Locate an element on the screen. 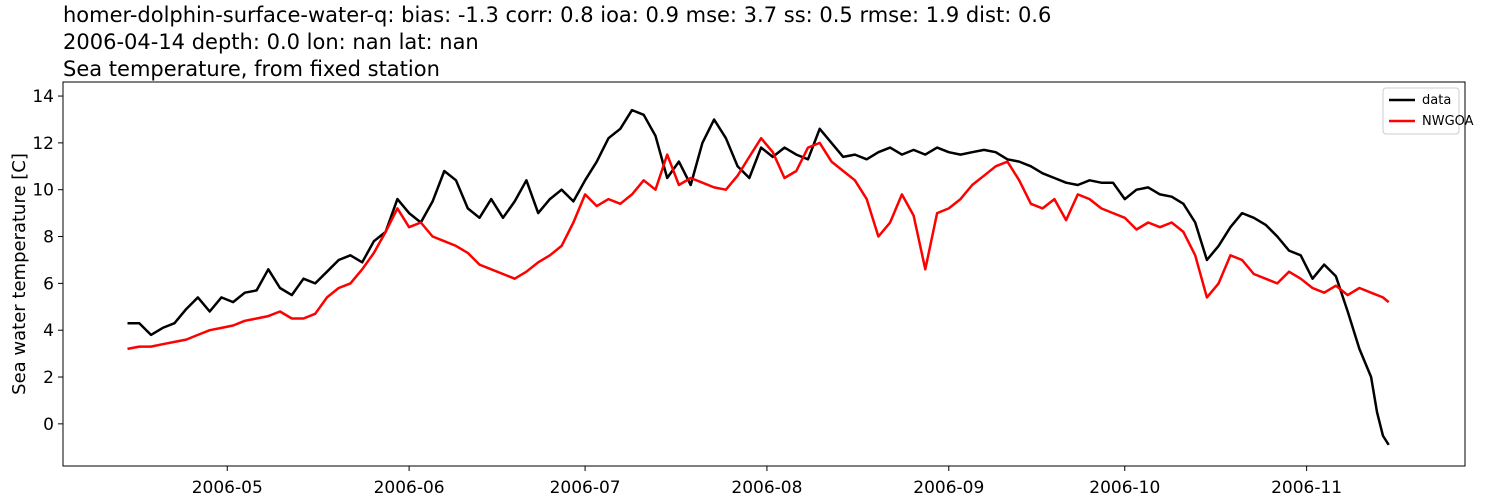 This screenshot has height=500, width=1500. y-tick-label: 12 is located at coordinates (43, 144).